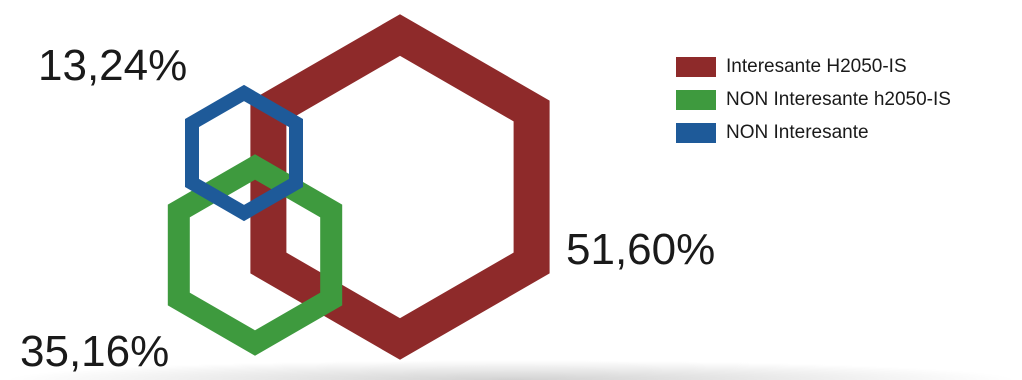  I want to click on floor-shadow, so click(511, 370).